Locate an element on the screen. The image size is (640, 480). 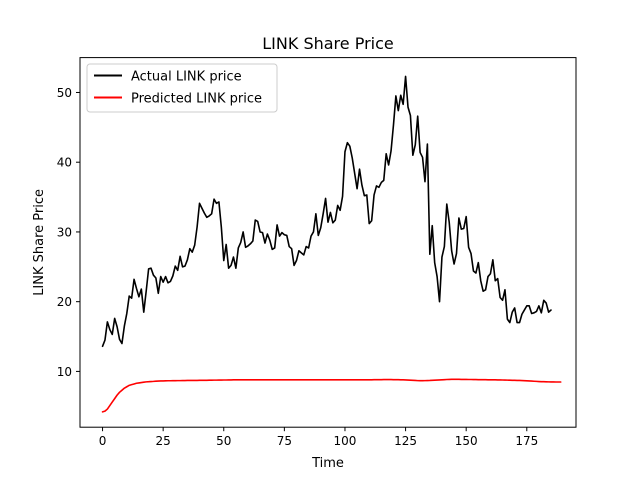
x-tick-label: 75 is located at coordinates (284, 441).